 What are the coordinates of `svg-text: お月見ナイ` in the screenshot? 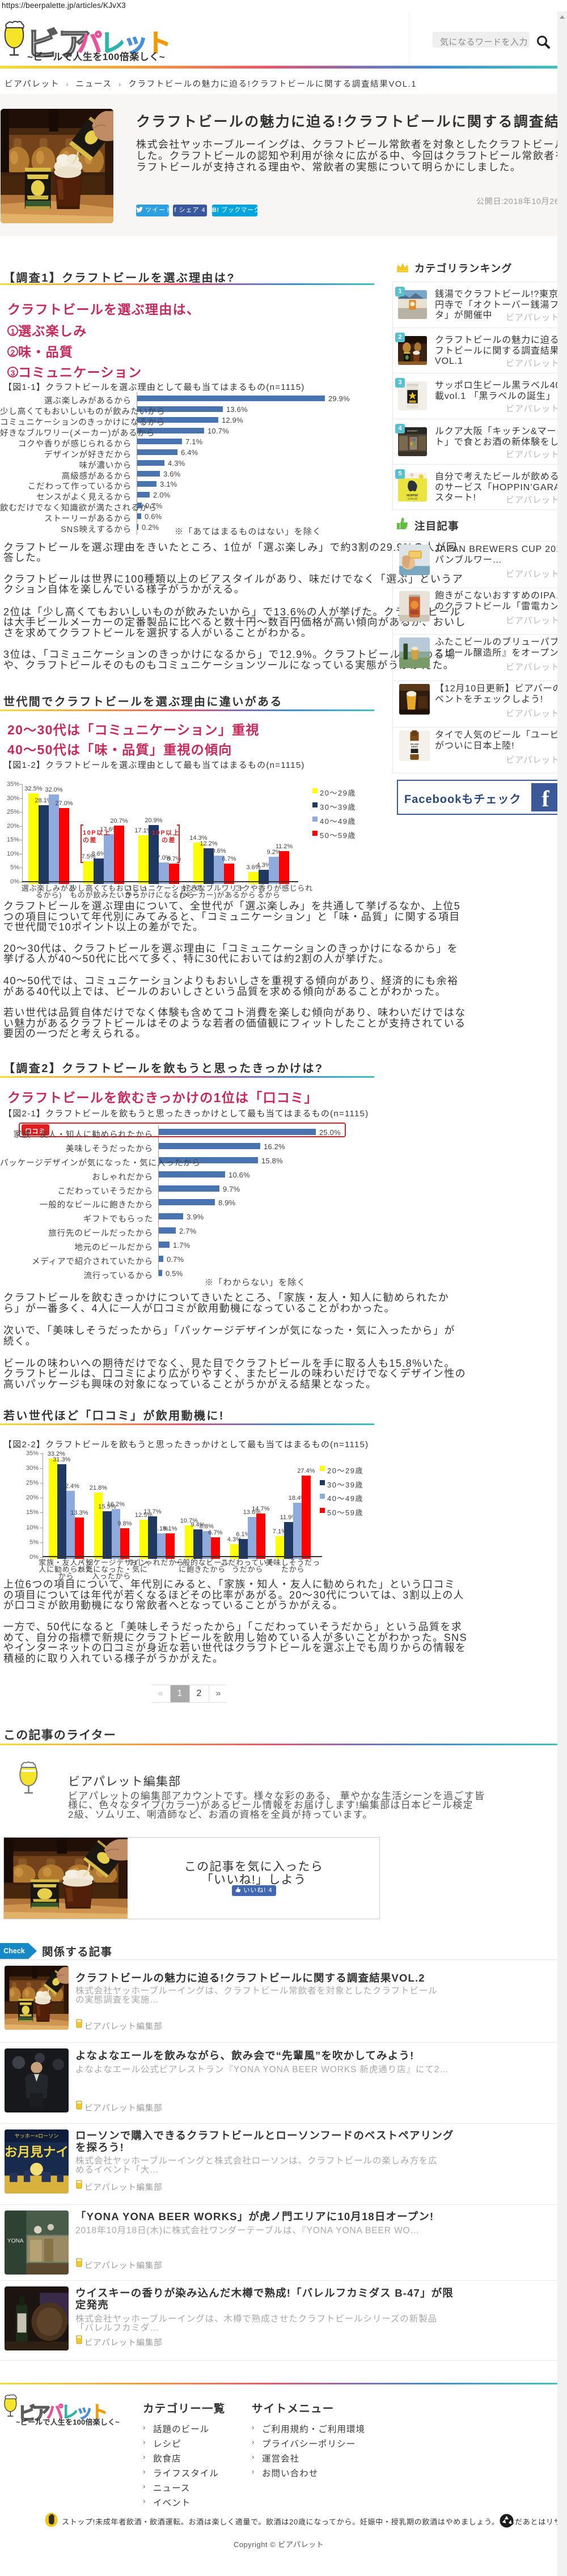 It's located at (37, 2152).